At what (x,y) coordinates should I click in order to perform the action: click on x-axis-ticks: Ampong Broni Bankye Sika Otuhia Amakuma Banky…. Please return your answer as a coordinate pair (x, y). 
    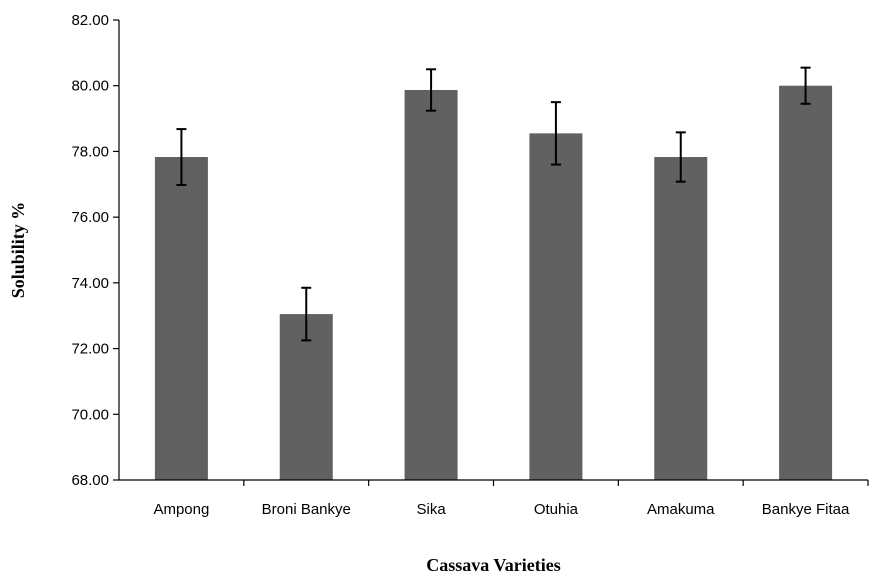
    Looking at the image, I should click on (511, 499).